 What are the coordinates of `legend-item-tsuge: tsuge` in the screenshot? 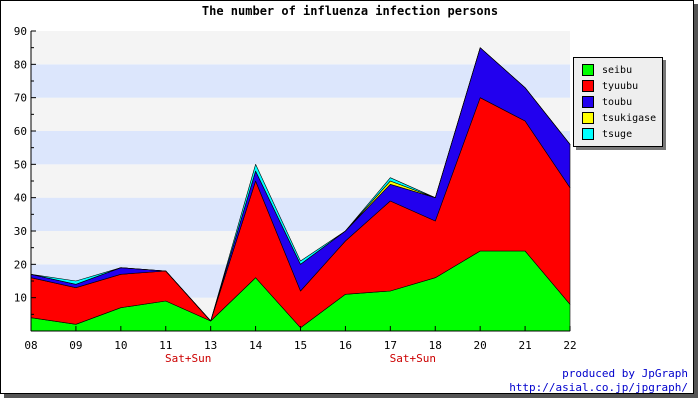 It's located at (607, 134).